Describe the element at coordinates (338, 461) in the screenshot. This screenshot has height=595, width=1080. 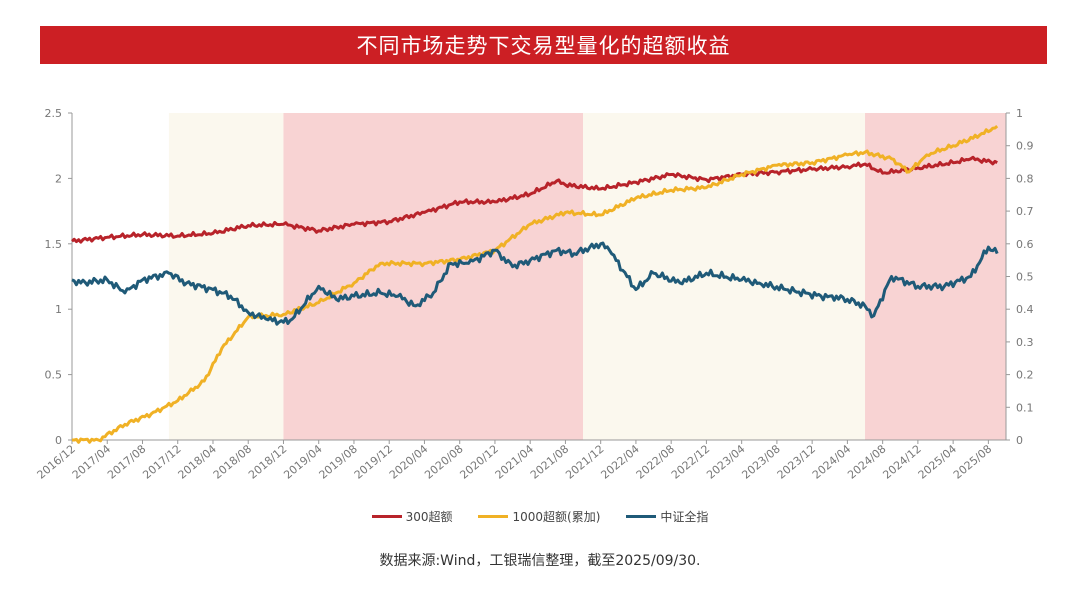
I see `x-tick-label: 2019/08` at that location.